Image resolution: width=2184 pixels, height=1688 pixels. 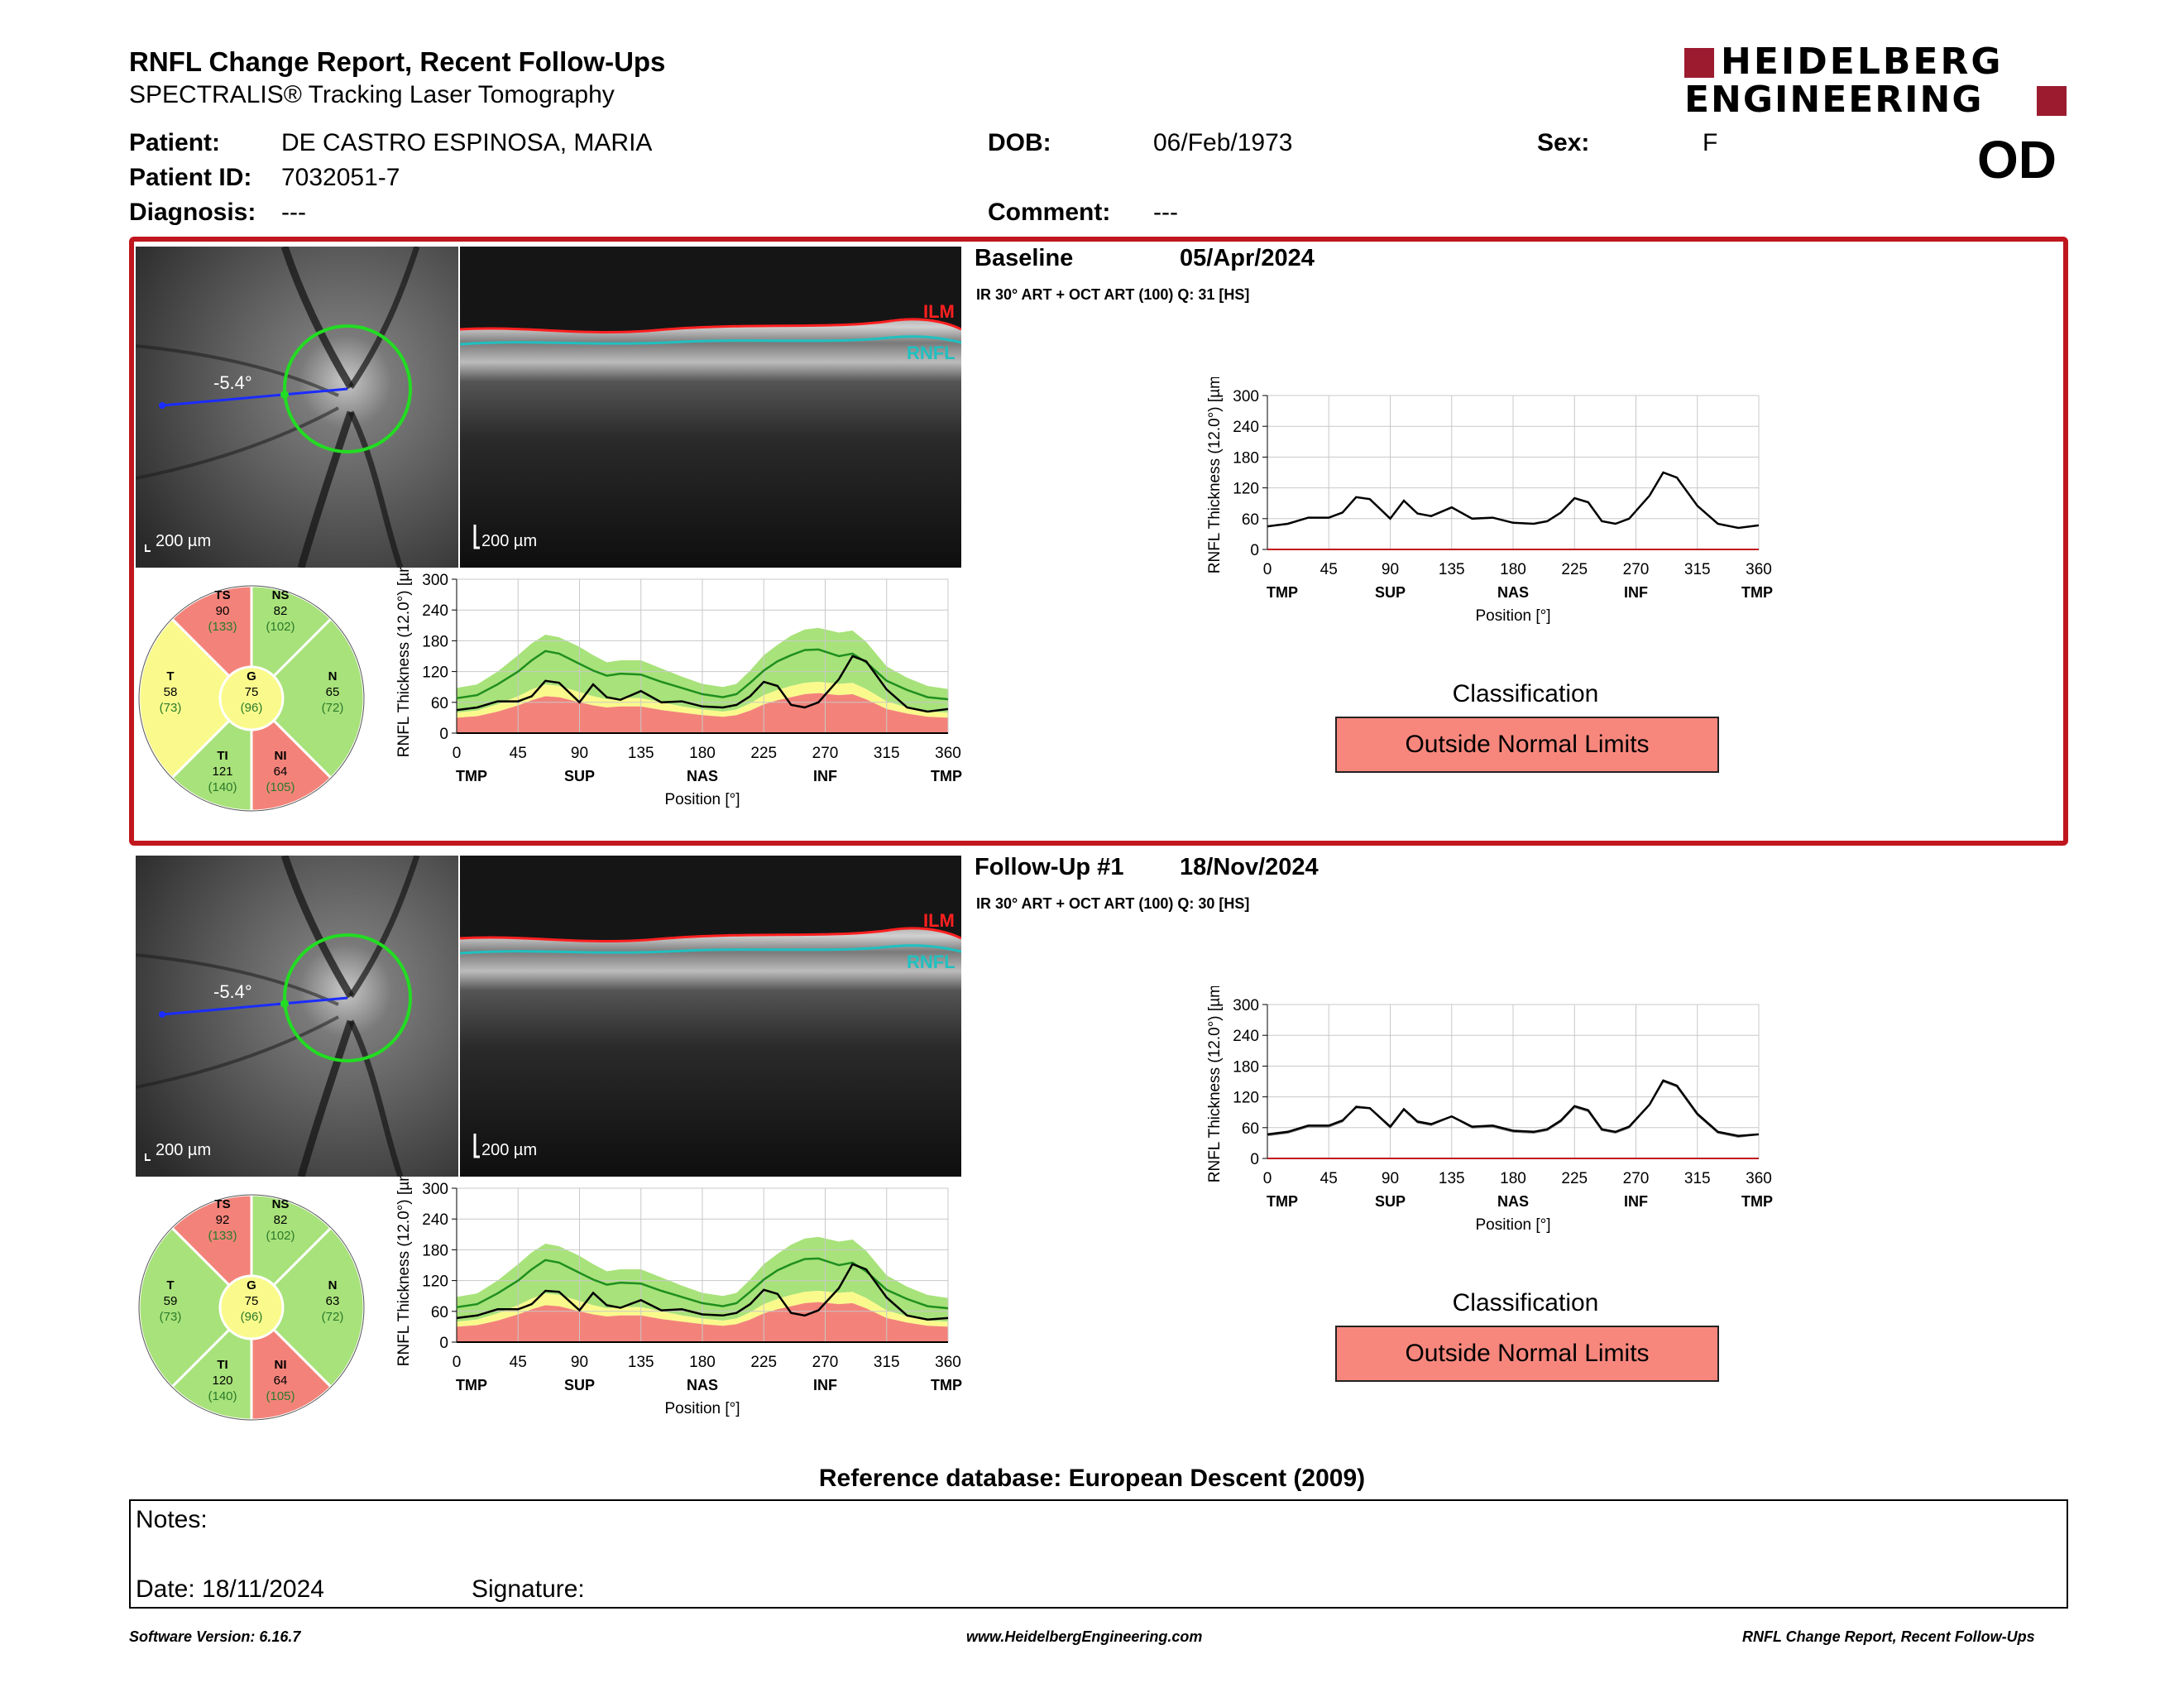 I want to click on sector-label: TI, so click(x=222, y=1365).